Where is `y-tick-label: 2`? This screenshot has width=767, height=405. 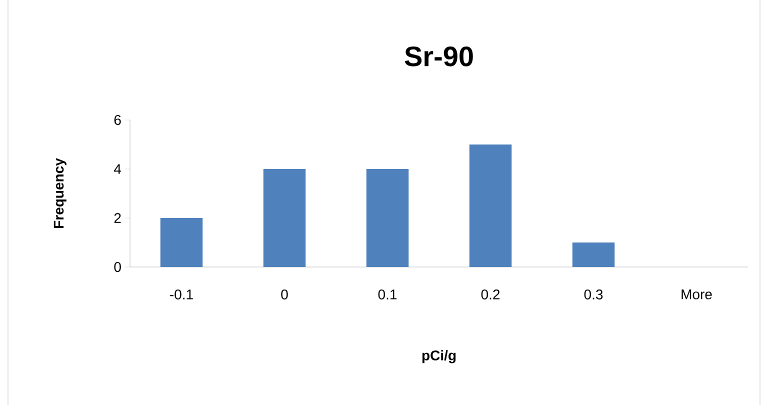
y-tick-label: 2 is located at coordinates (117, 218).